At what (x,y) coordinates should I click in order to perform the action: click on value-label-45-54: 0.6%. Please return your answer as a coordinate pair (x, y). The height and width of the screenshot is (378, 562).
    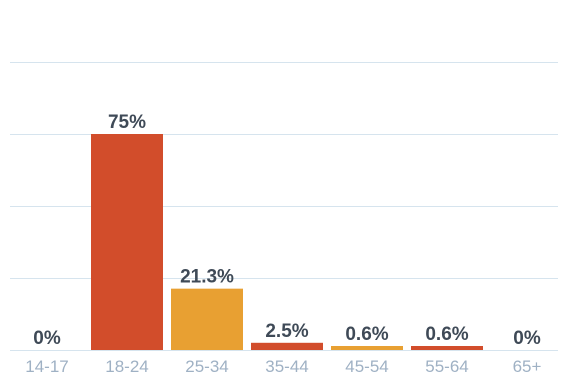
    Looking at the image, I should click on (366, 334).